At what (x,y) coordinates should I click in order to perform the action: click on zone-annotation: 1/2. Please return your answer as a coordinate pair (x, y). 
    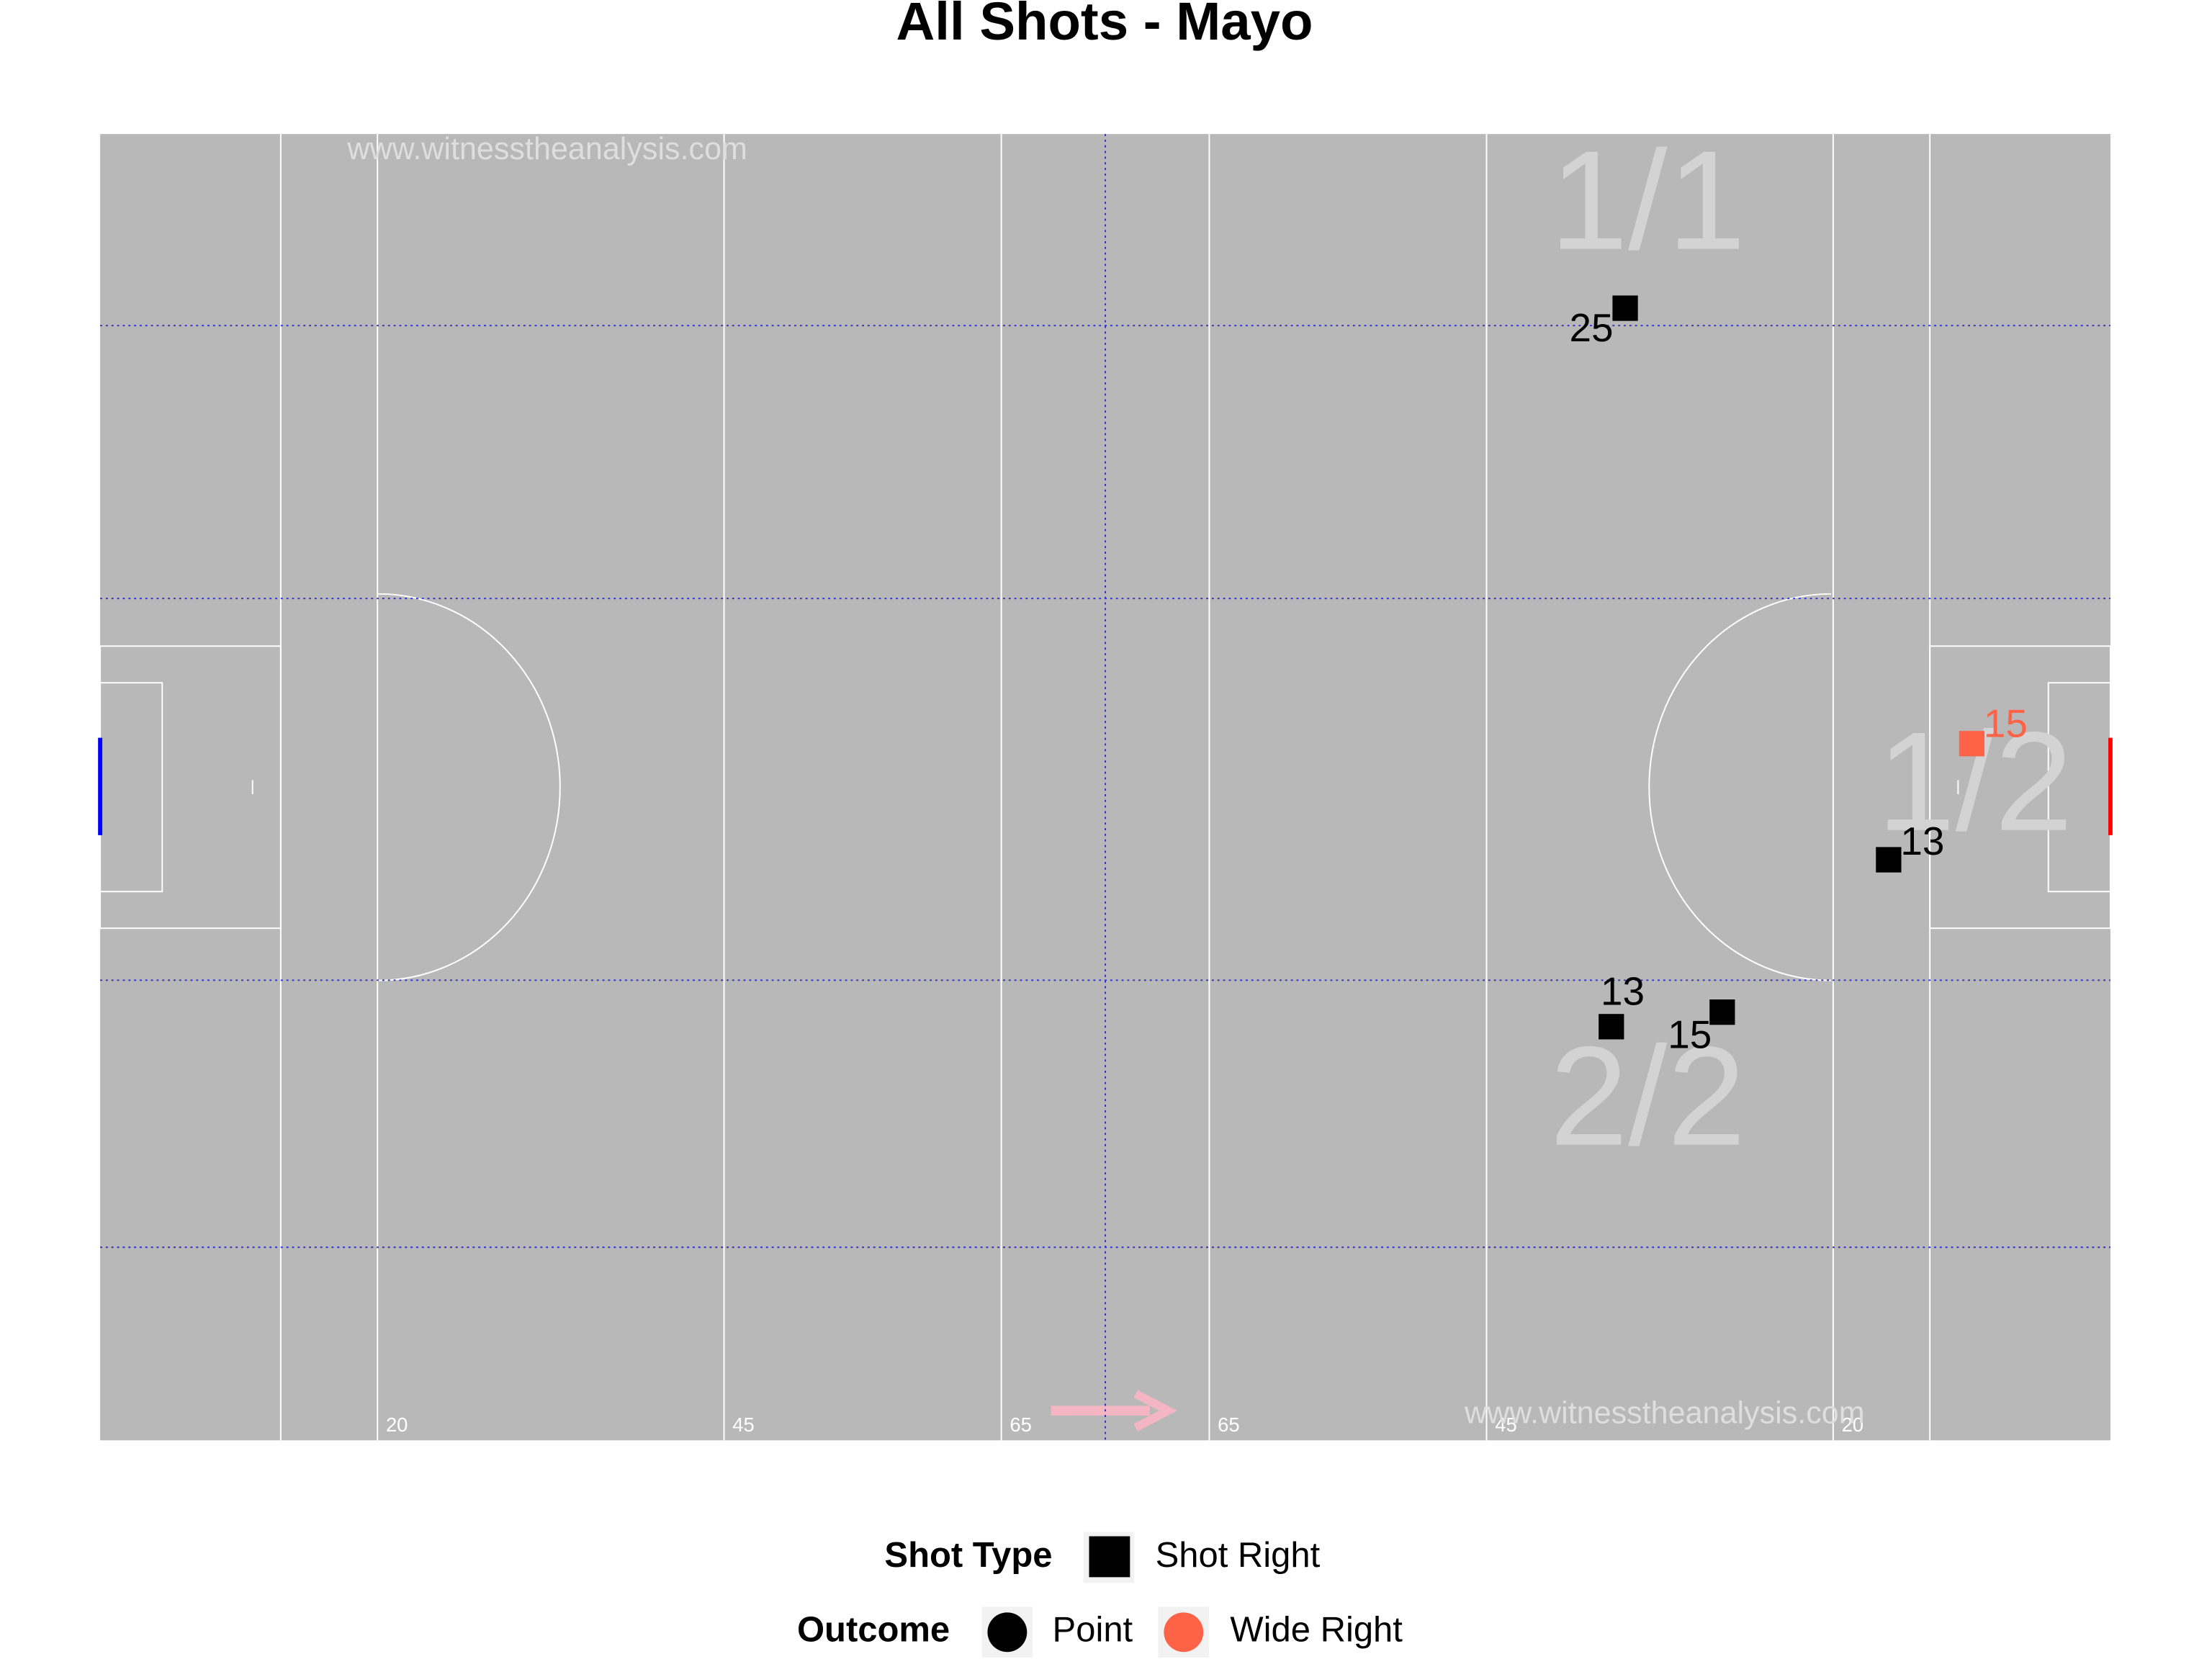
    Looking at the image, I should click on (1975, 782).